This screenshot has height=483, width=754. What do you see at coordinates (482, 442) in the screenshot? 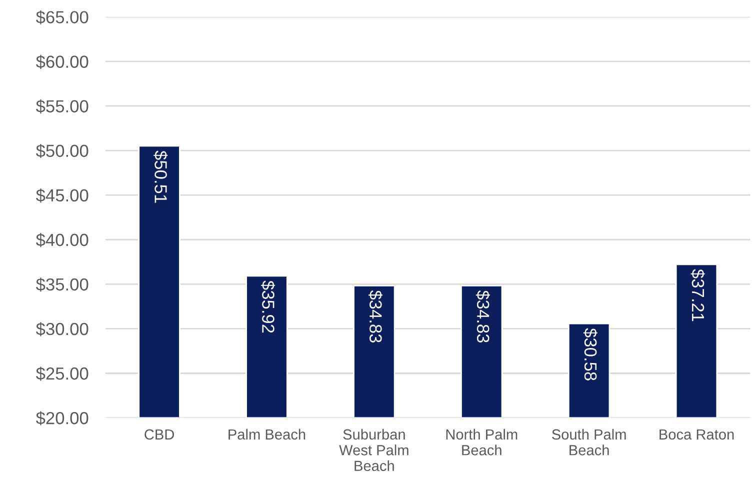
I see `x-tick-label: North Palm Beach` at bounding box center [482, 442].